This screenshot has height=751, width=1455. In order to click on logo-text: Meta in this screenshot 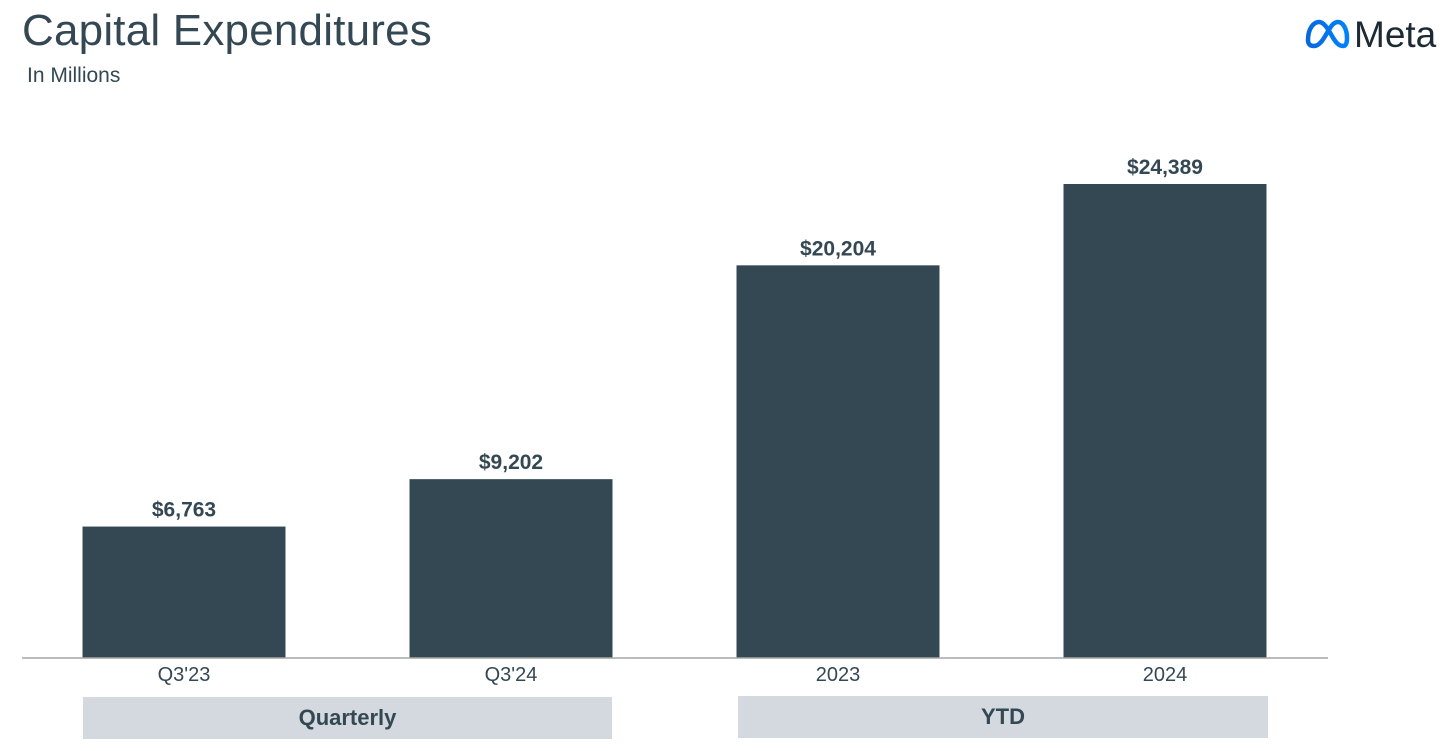, I will do `click(1395, 34)`.